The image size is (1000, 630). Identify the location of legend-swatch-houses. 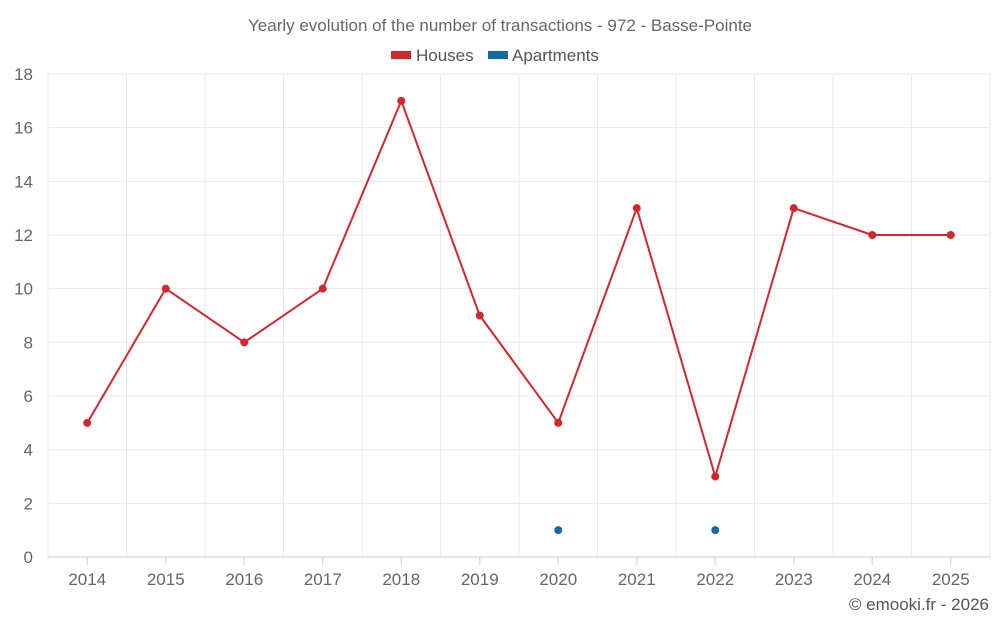
(401, 55).